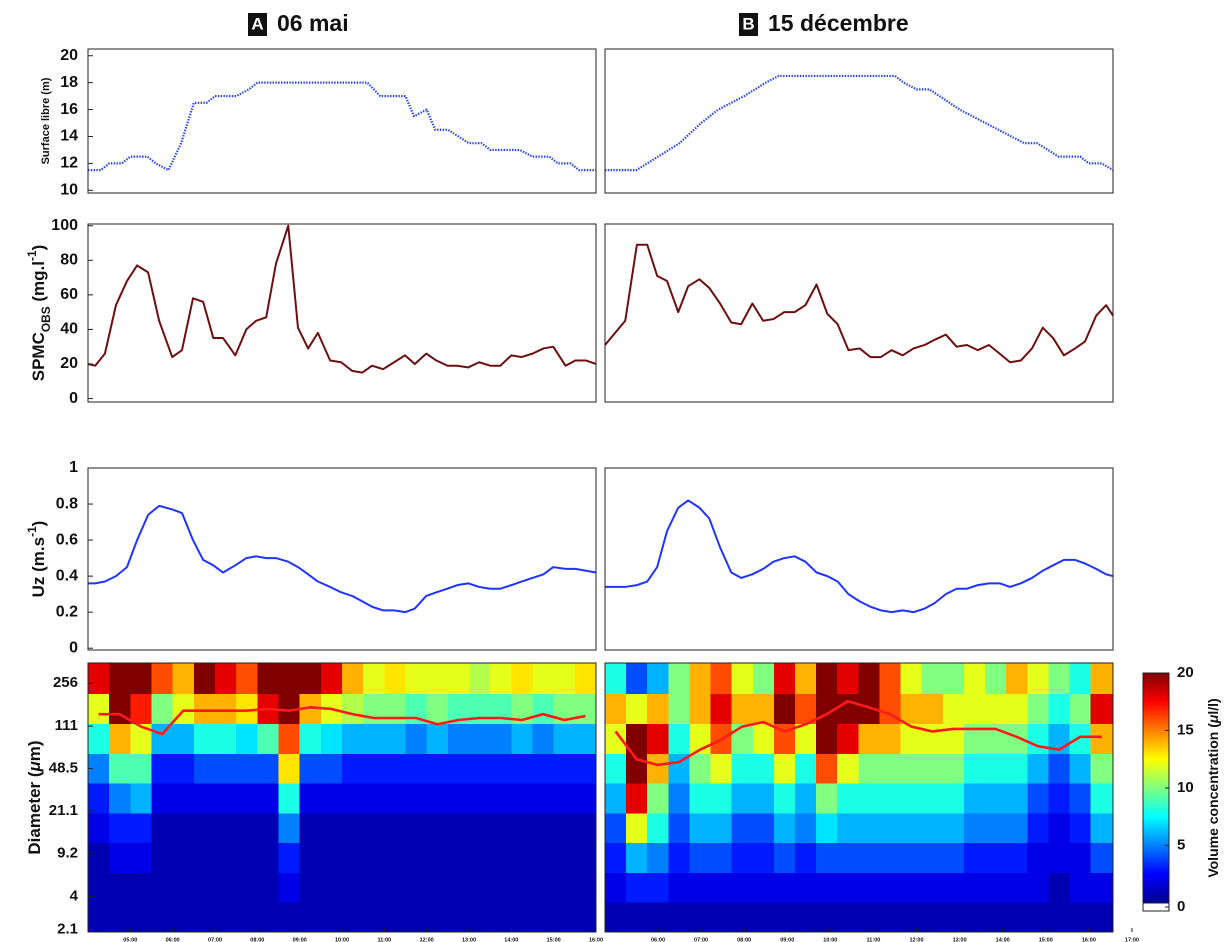 The height and width of the screenshot is (942, 1229). What do you see at coordinates (36, 559) in the screenshot?
I see `y-axis-label: Uz (m.s-1)` at bounding box center [36, 559].